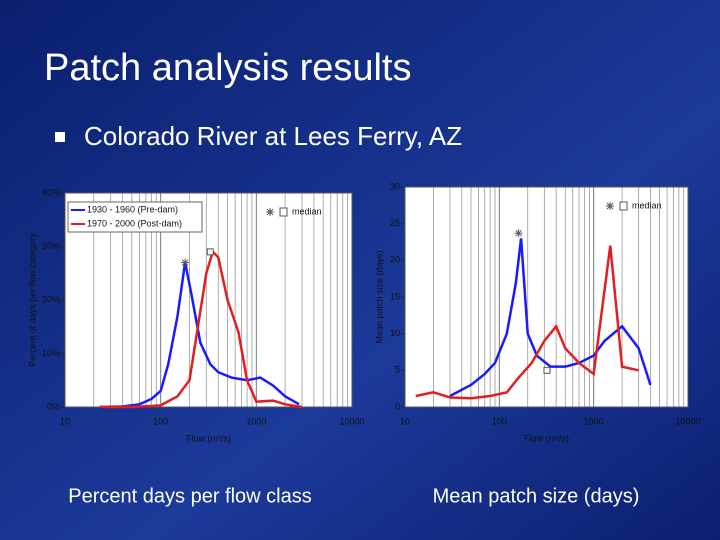  I want to click on y-tick-label: 40%, so click(51, 192).